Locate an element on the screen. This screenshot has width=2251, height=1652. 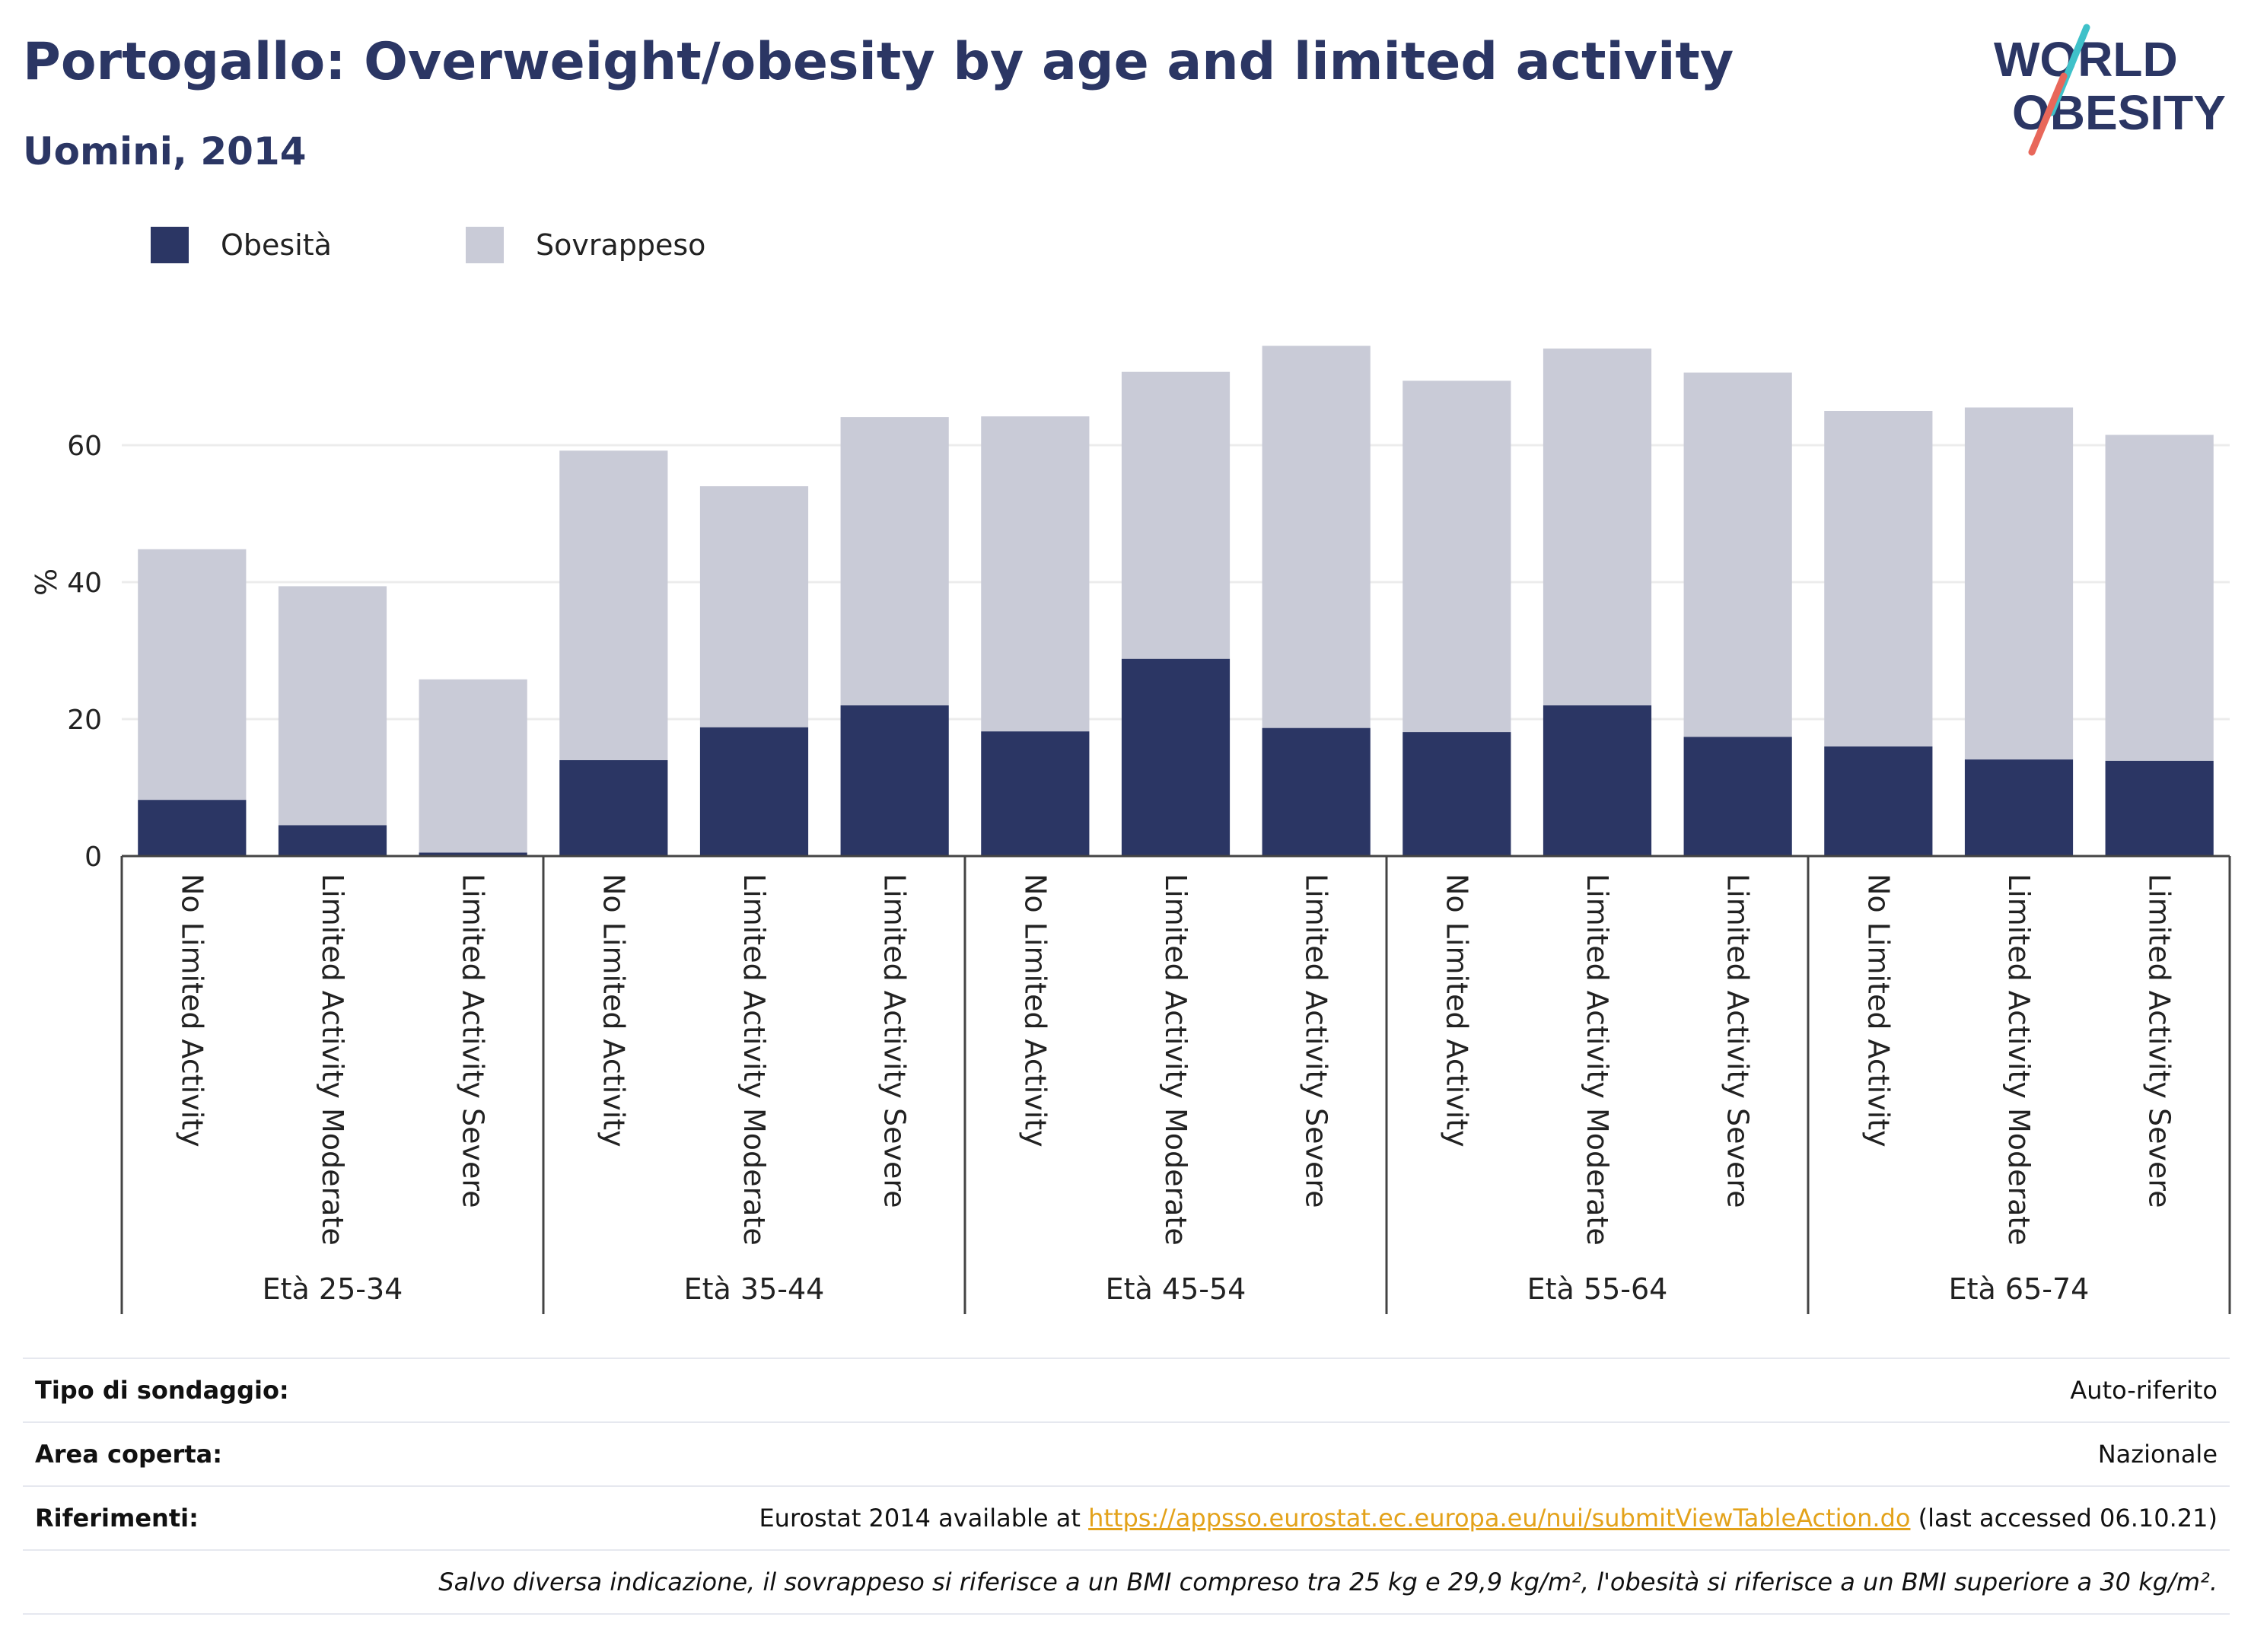
y-tick-label: 20 is located at coordinates (84, 720).